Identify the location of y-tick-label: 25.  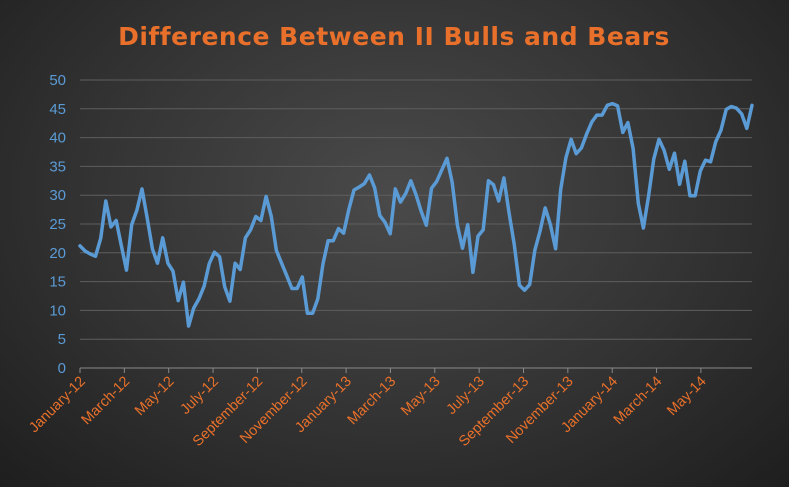
(57, 224).